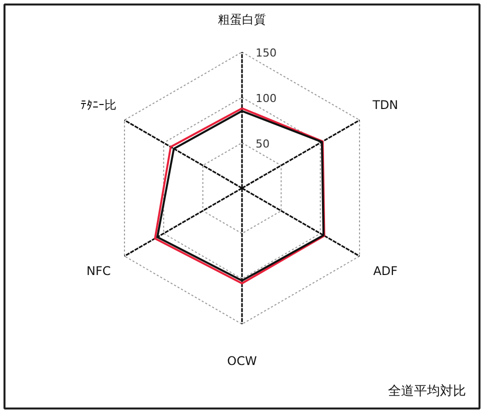 The width and height of the screenshot is (483, 412). I want to click on y-tick-label: 100, so click(266, 98).